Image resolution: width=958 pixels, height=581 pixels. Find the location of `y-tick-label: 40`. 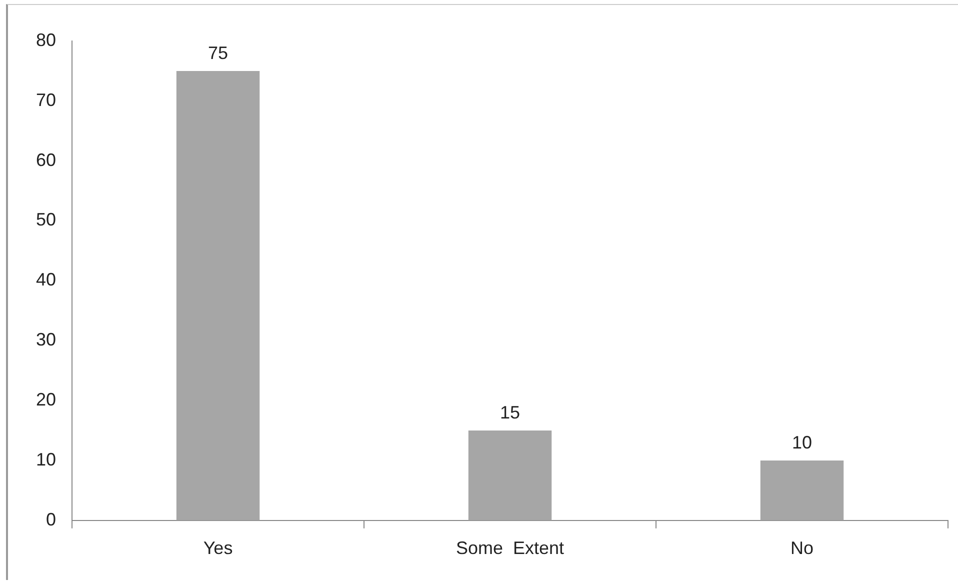

y-tick-label: 40 is located at coordinates (46, 280).